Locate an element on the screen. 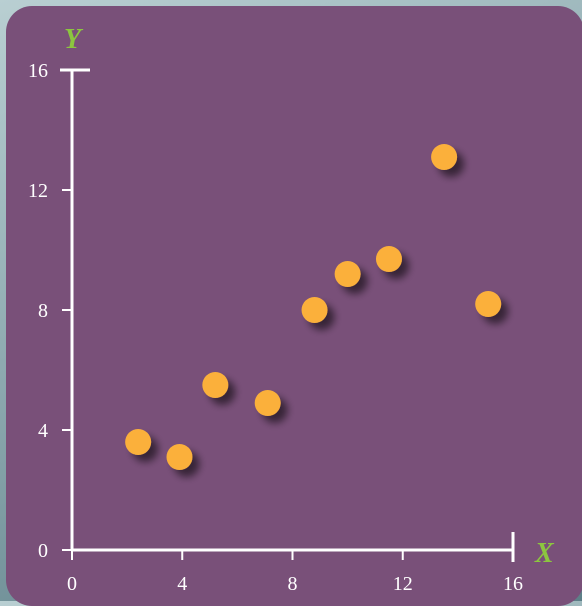 The width and height of the screenshot is (582, 606). y-tick-label: 4 is located at coordinates (43, 431).